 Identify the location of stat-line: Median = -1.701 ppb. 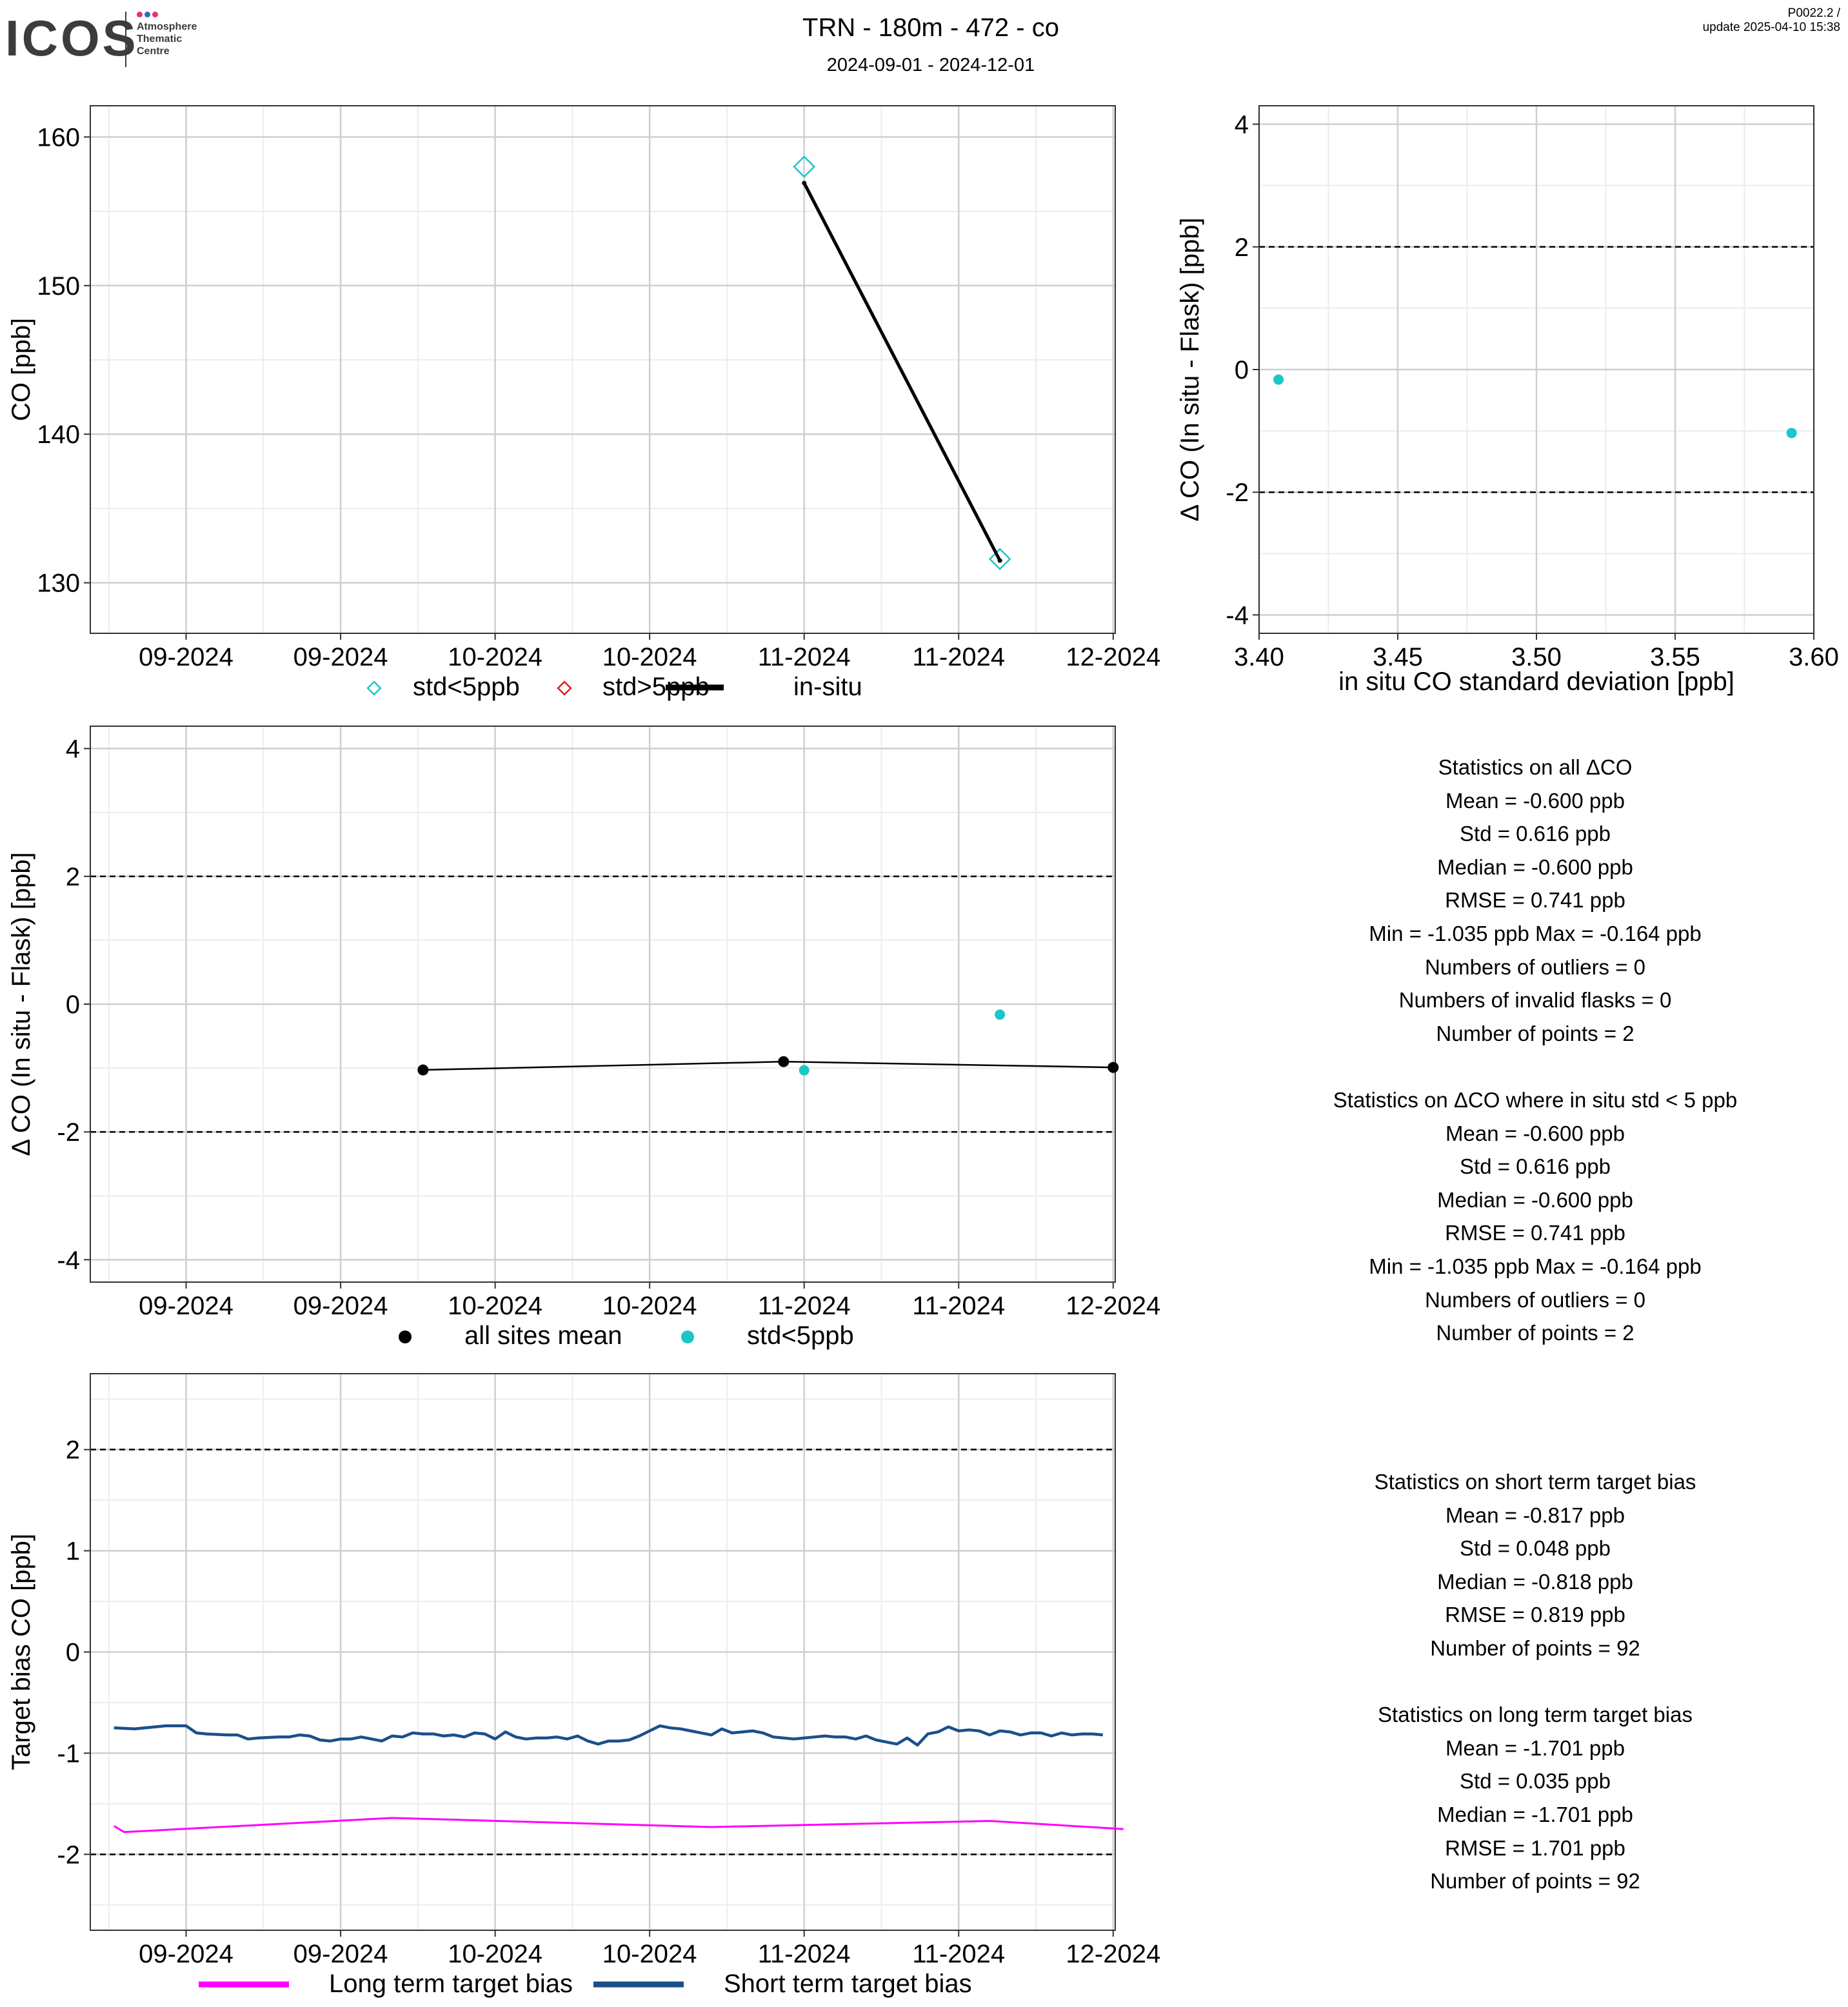
(1535, 1814).